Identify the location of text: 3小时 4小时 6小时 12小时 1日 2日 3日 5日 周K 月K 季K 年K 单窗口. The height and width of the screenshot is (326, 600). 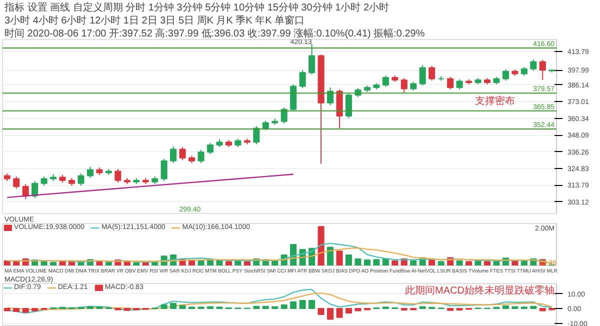
(154, 20).